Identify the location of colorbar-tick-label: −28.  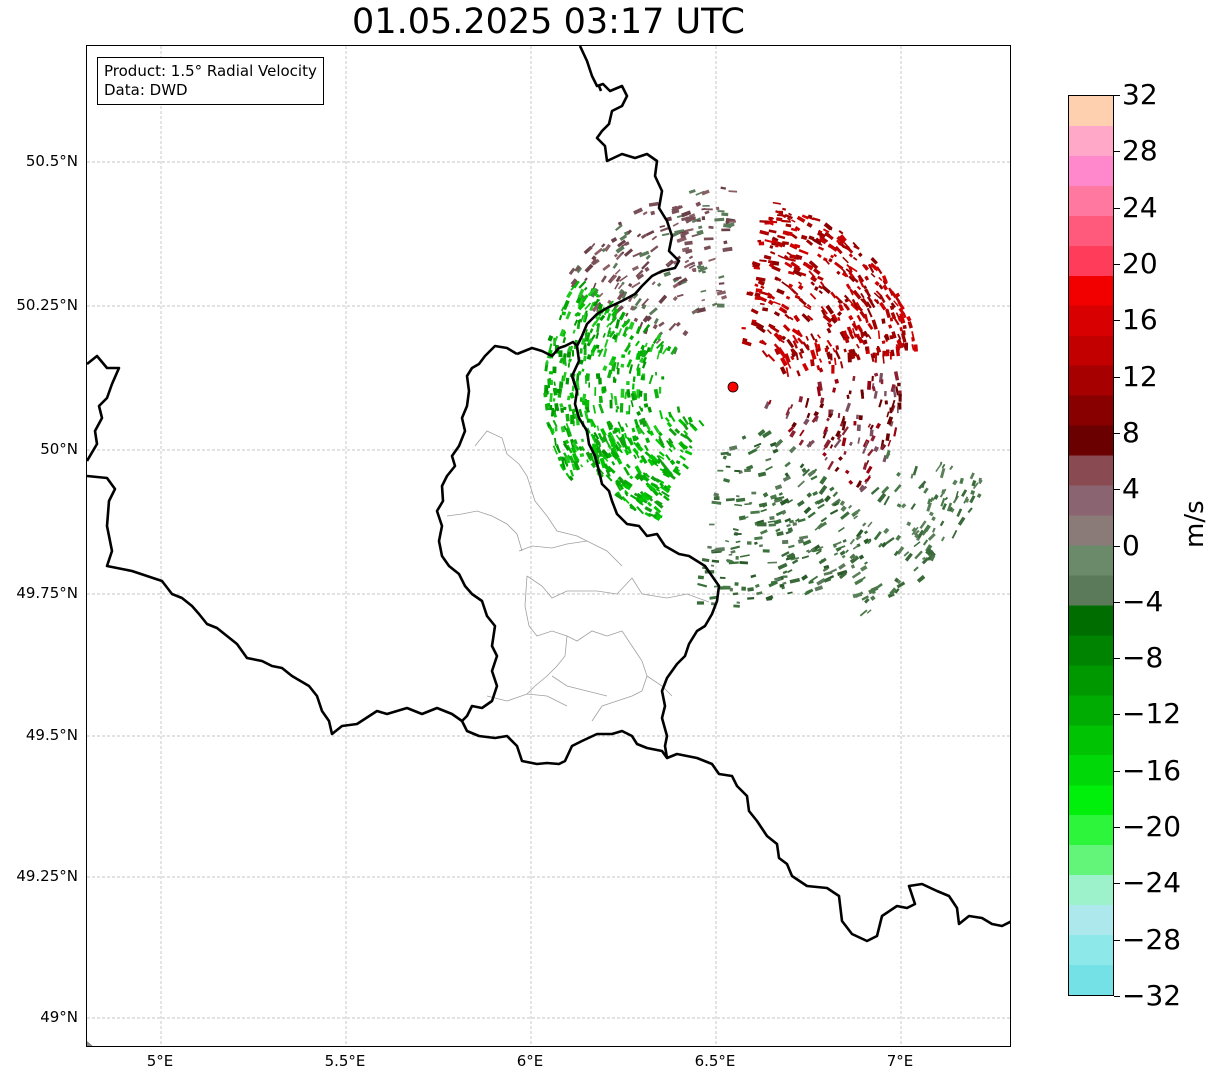
(1152, 939).